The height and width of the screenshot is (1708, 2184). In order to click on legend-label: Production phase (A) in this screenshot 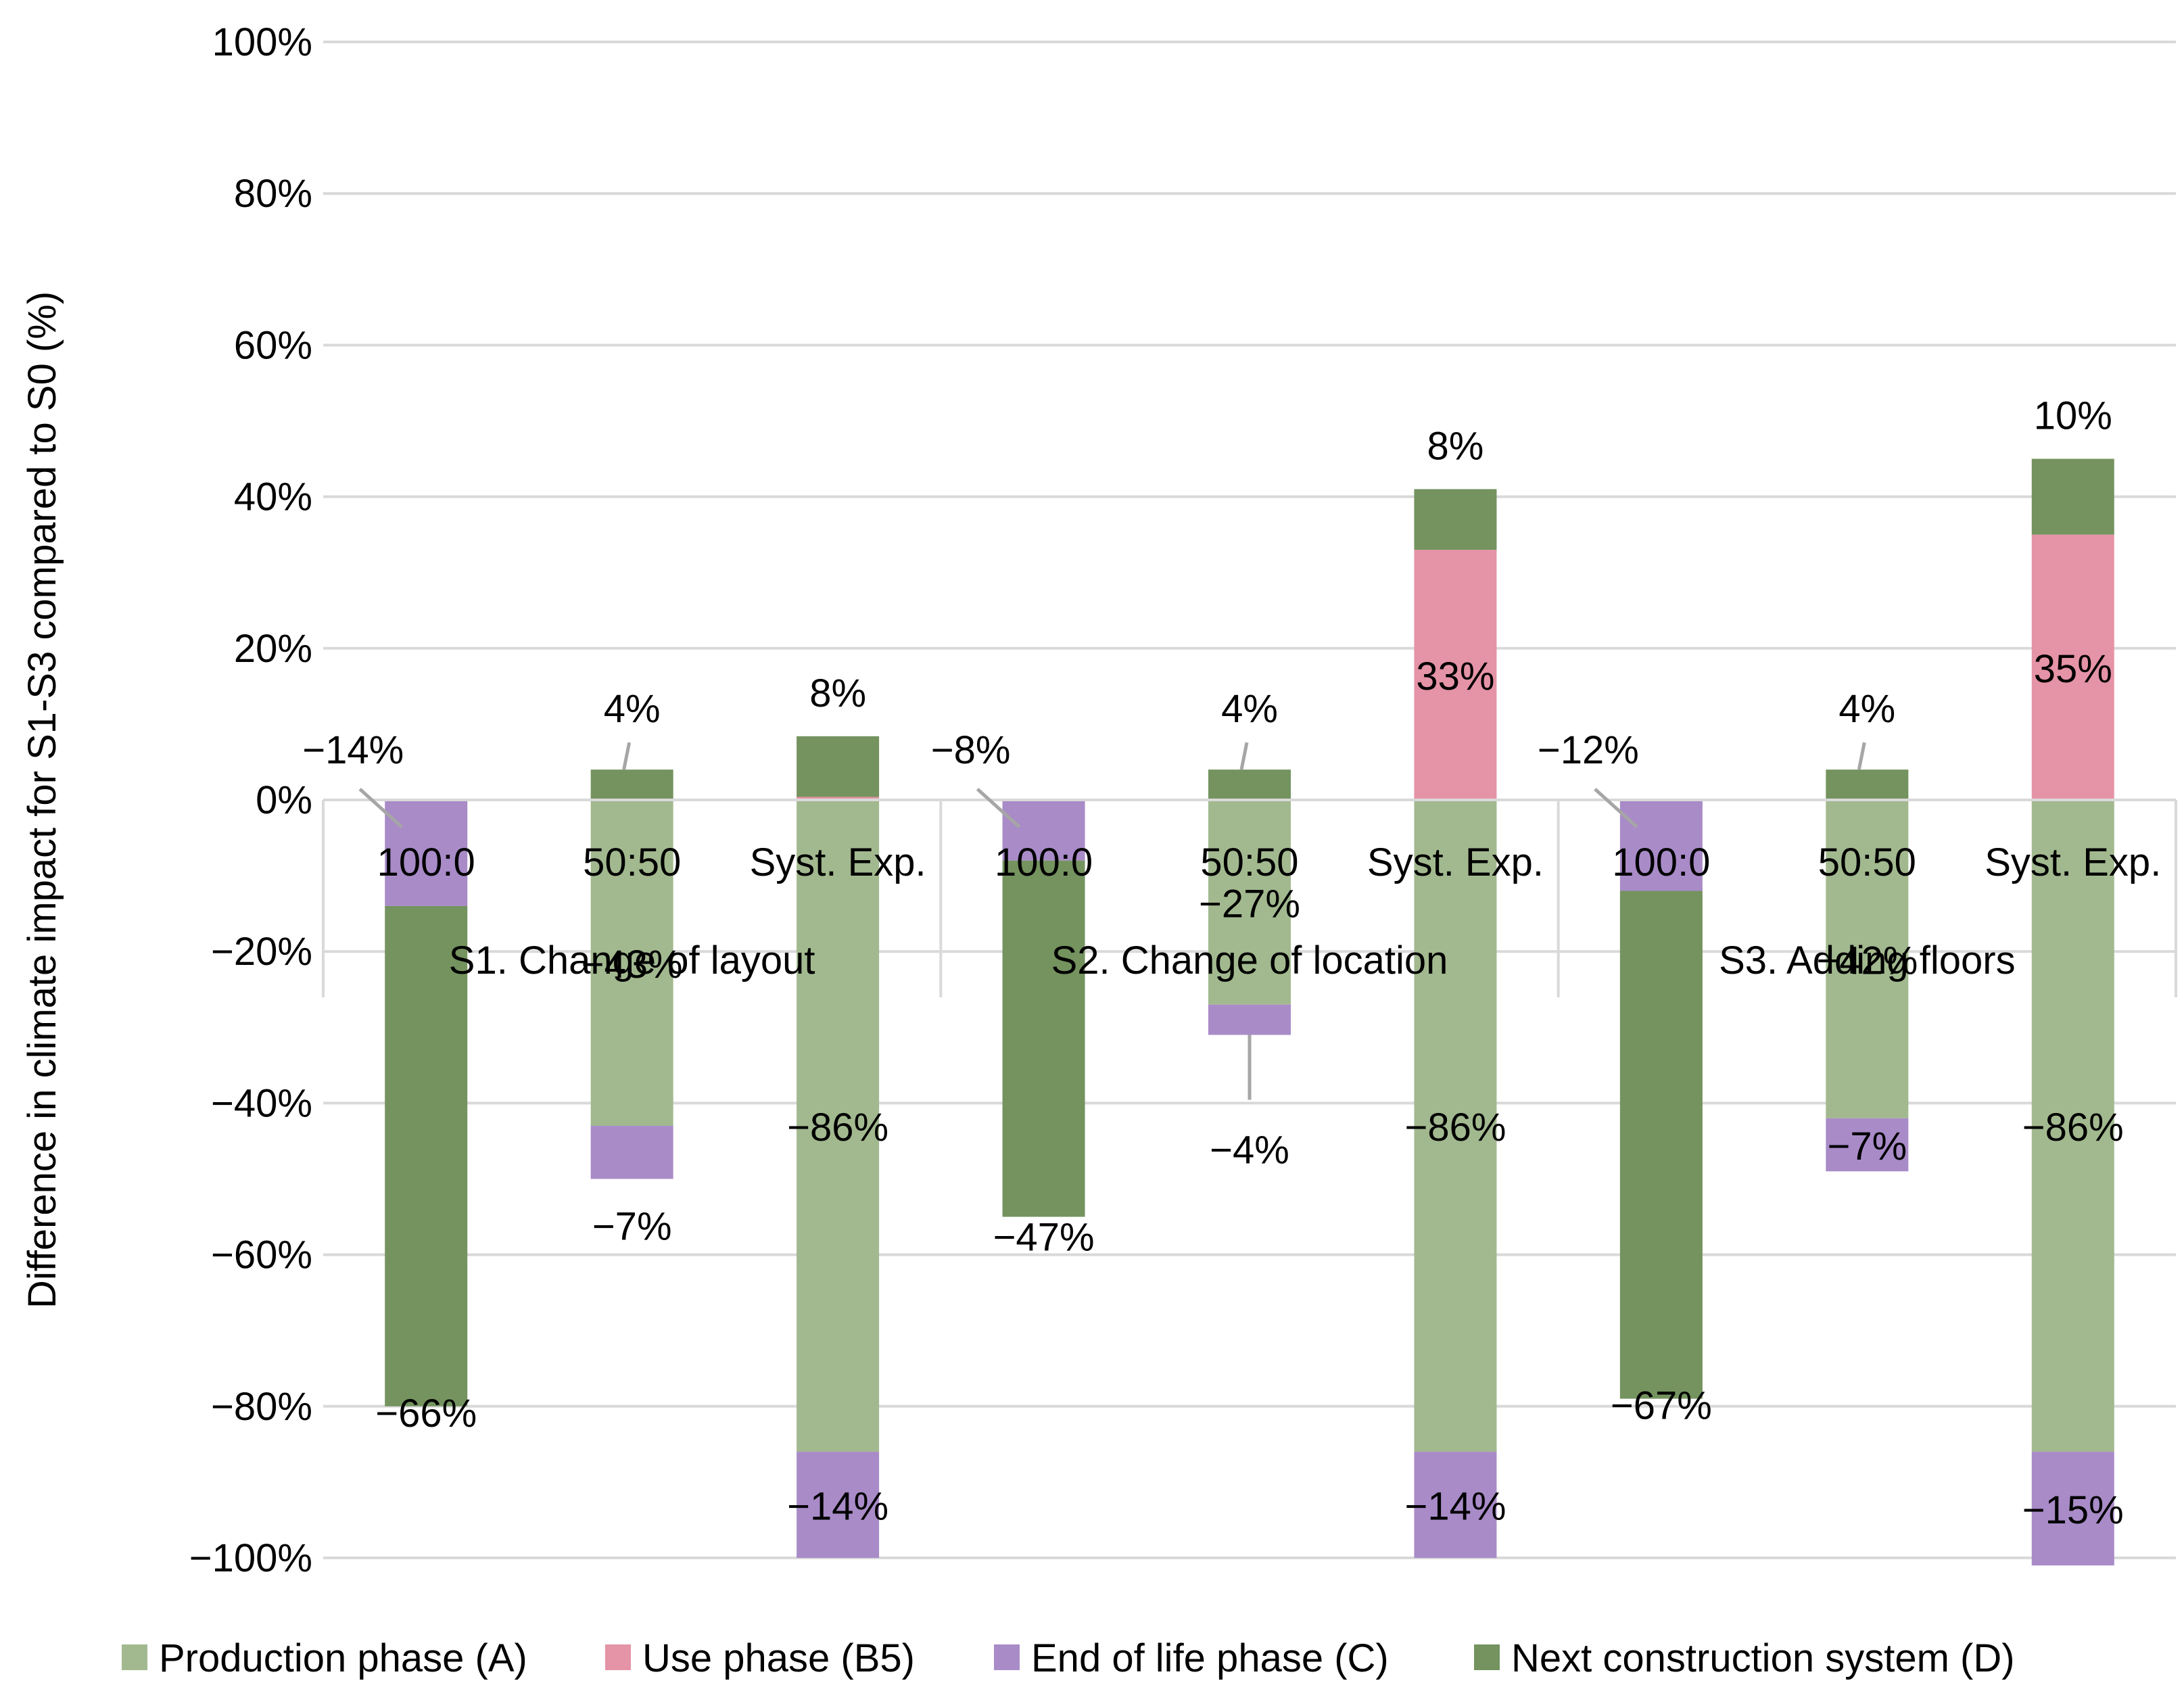, I will do `click(343, 1658)`.